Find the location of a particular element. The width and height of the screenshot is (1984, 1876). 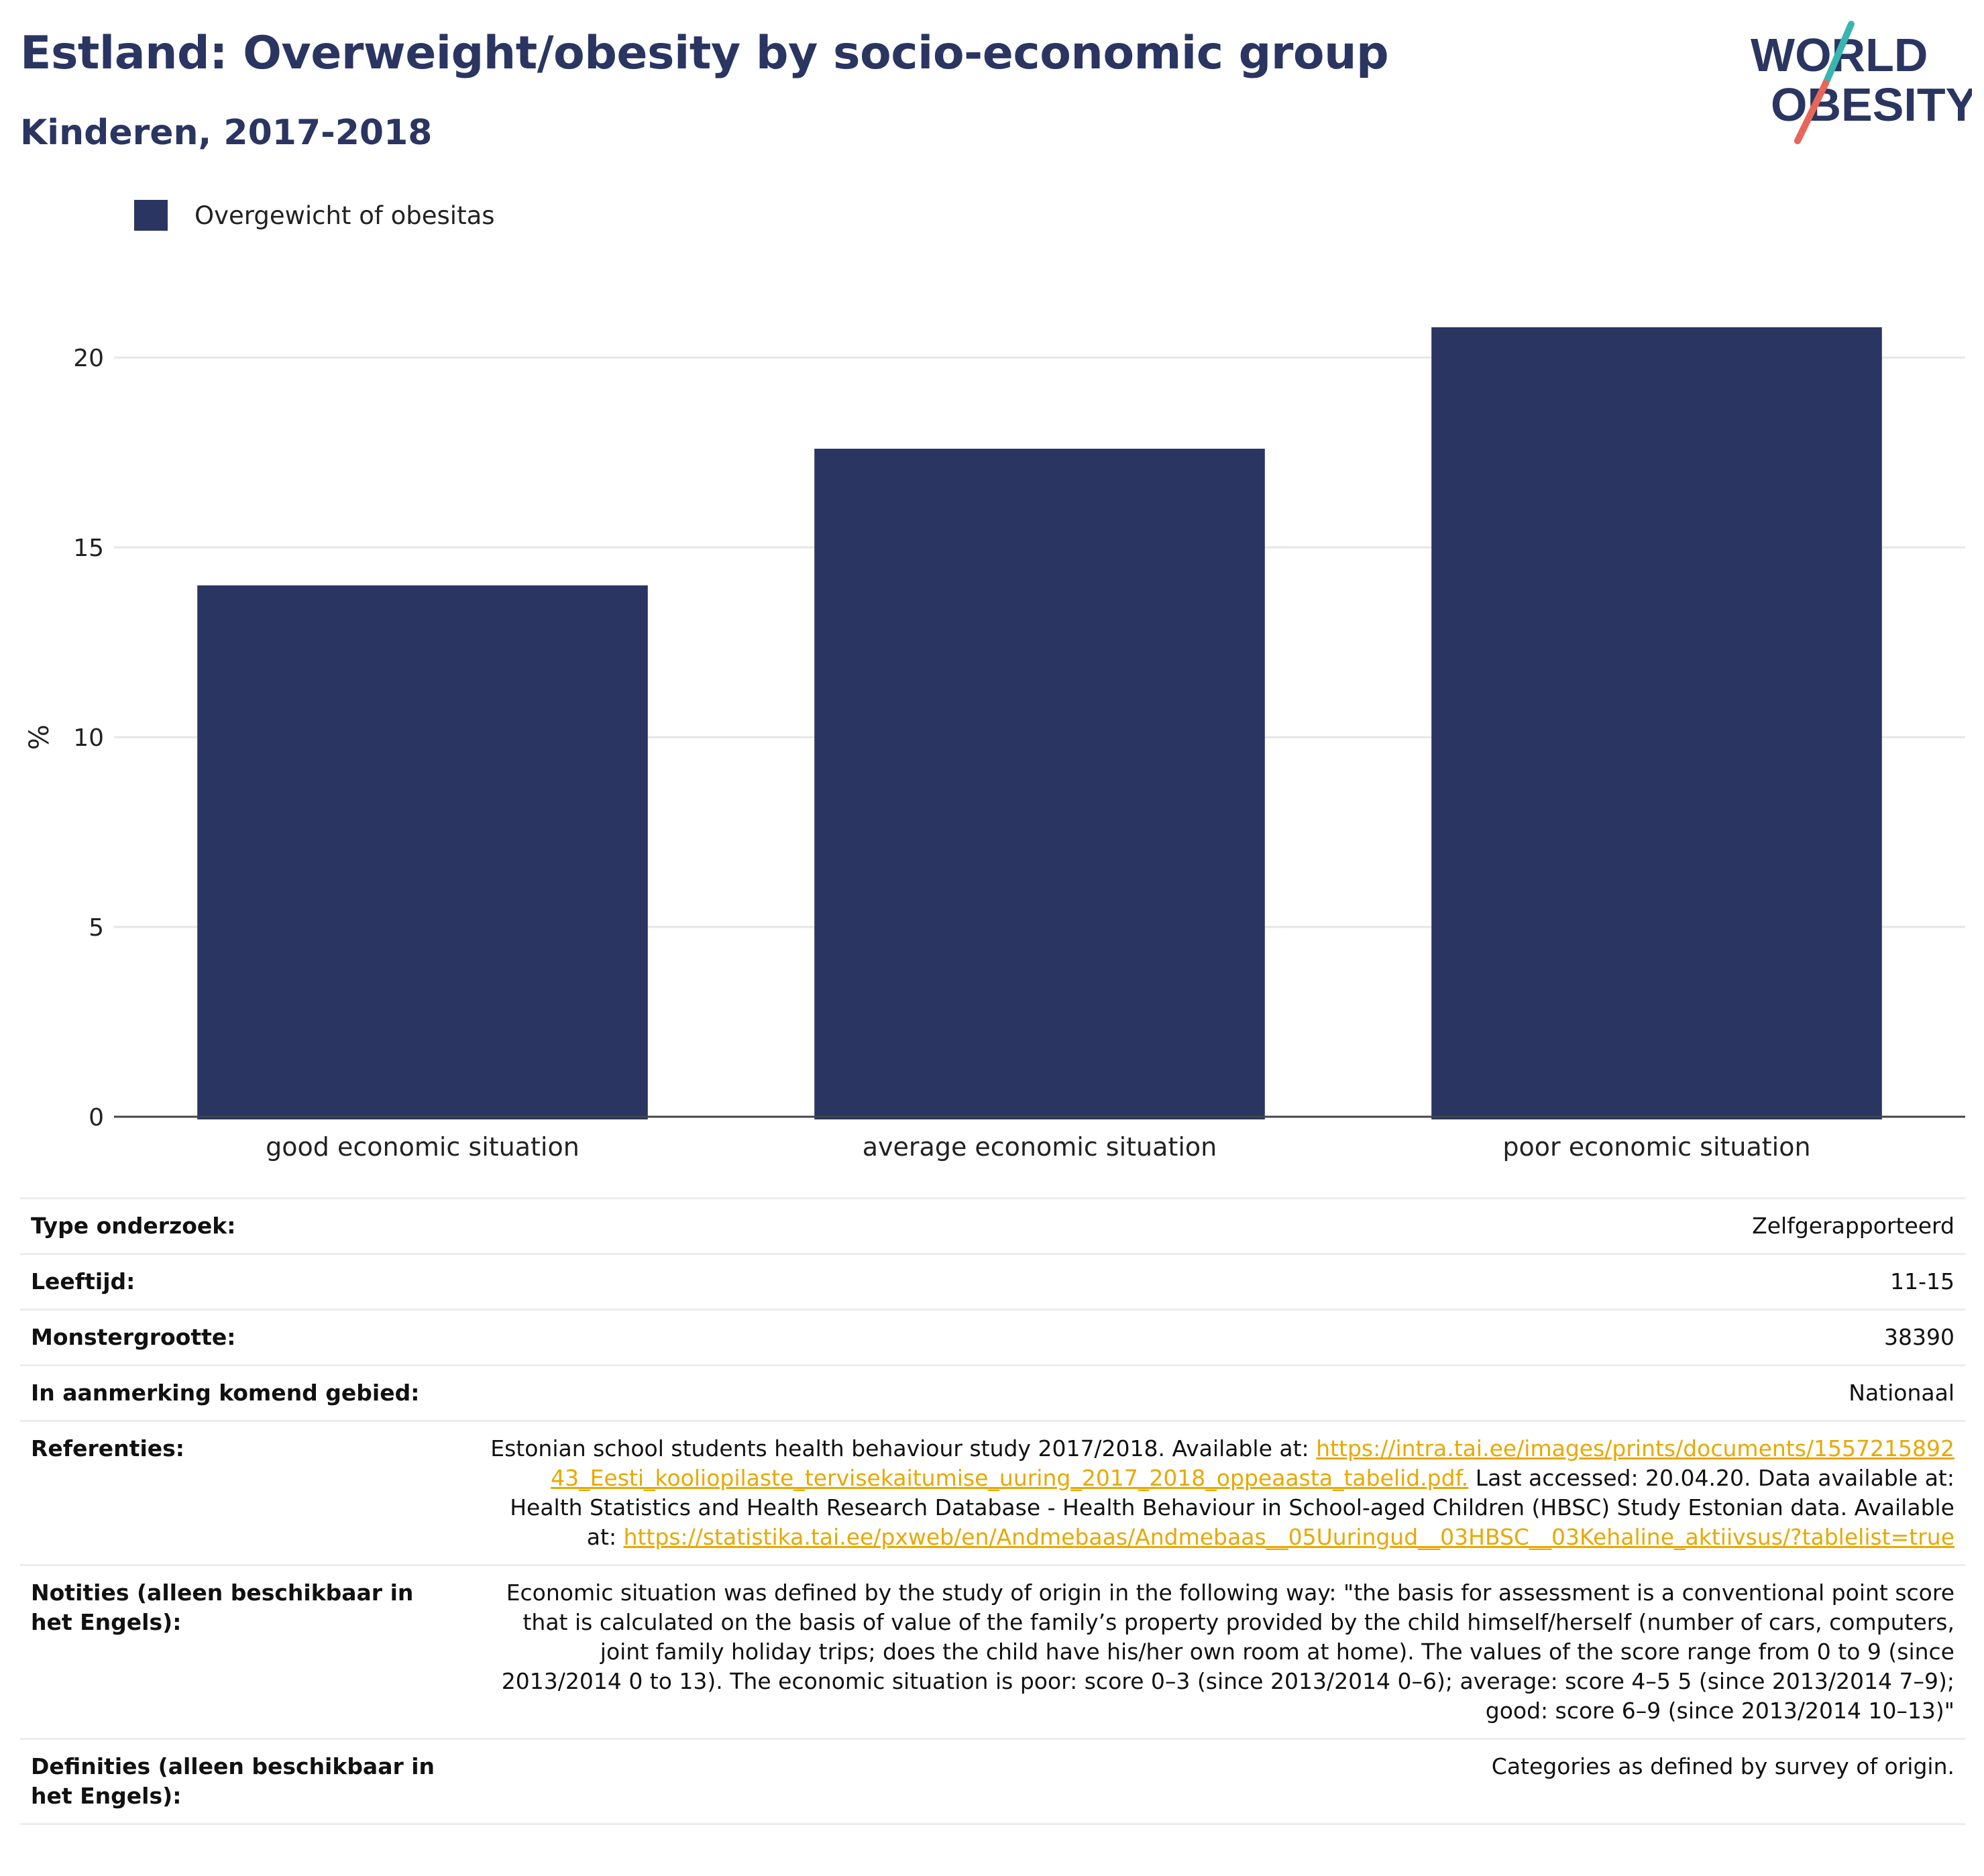

x-tick-label: average economic situation is located at coordinates (1040, 1147).